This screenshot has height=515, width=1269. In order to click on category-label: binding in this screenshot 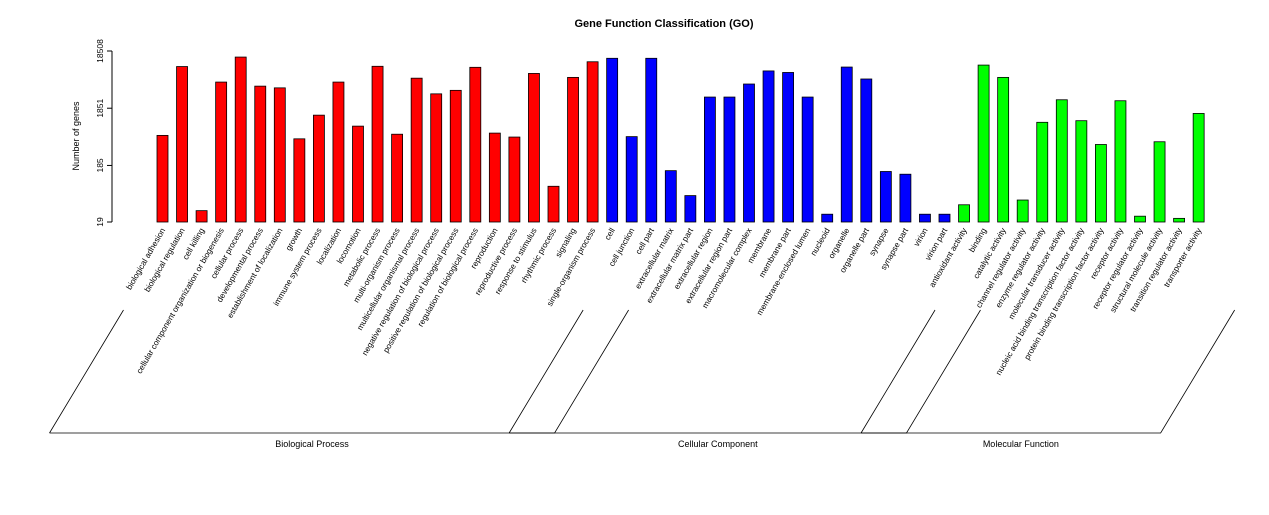, I will do `click(977, 240)`.